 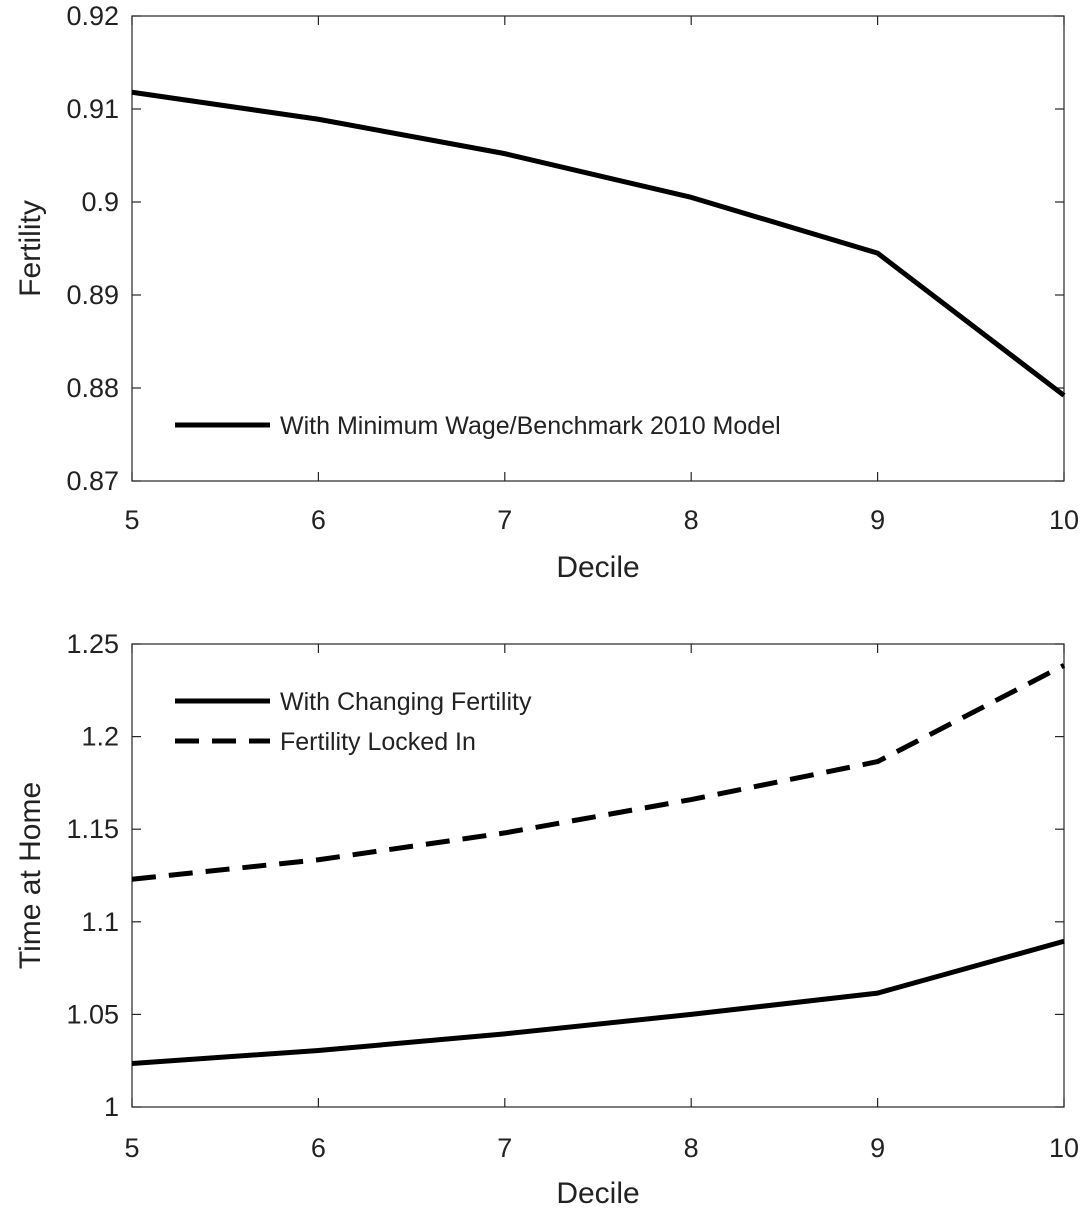 I want to click on legend-label-1: With Changing Fertility, so click(x=406, y=702).